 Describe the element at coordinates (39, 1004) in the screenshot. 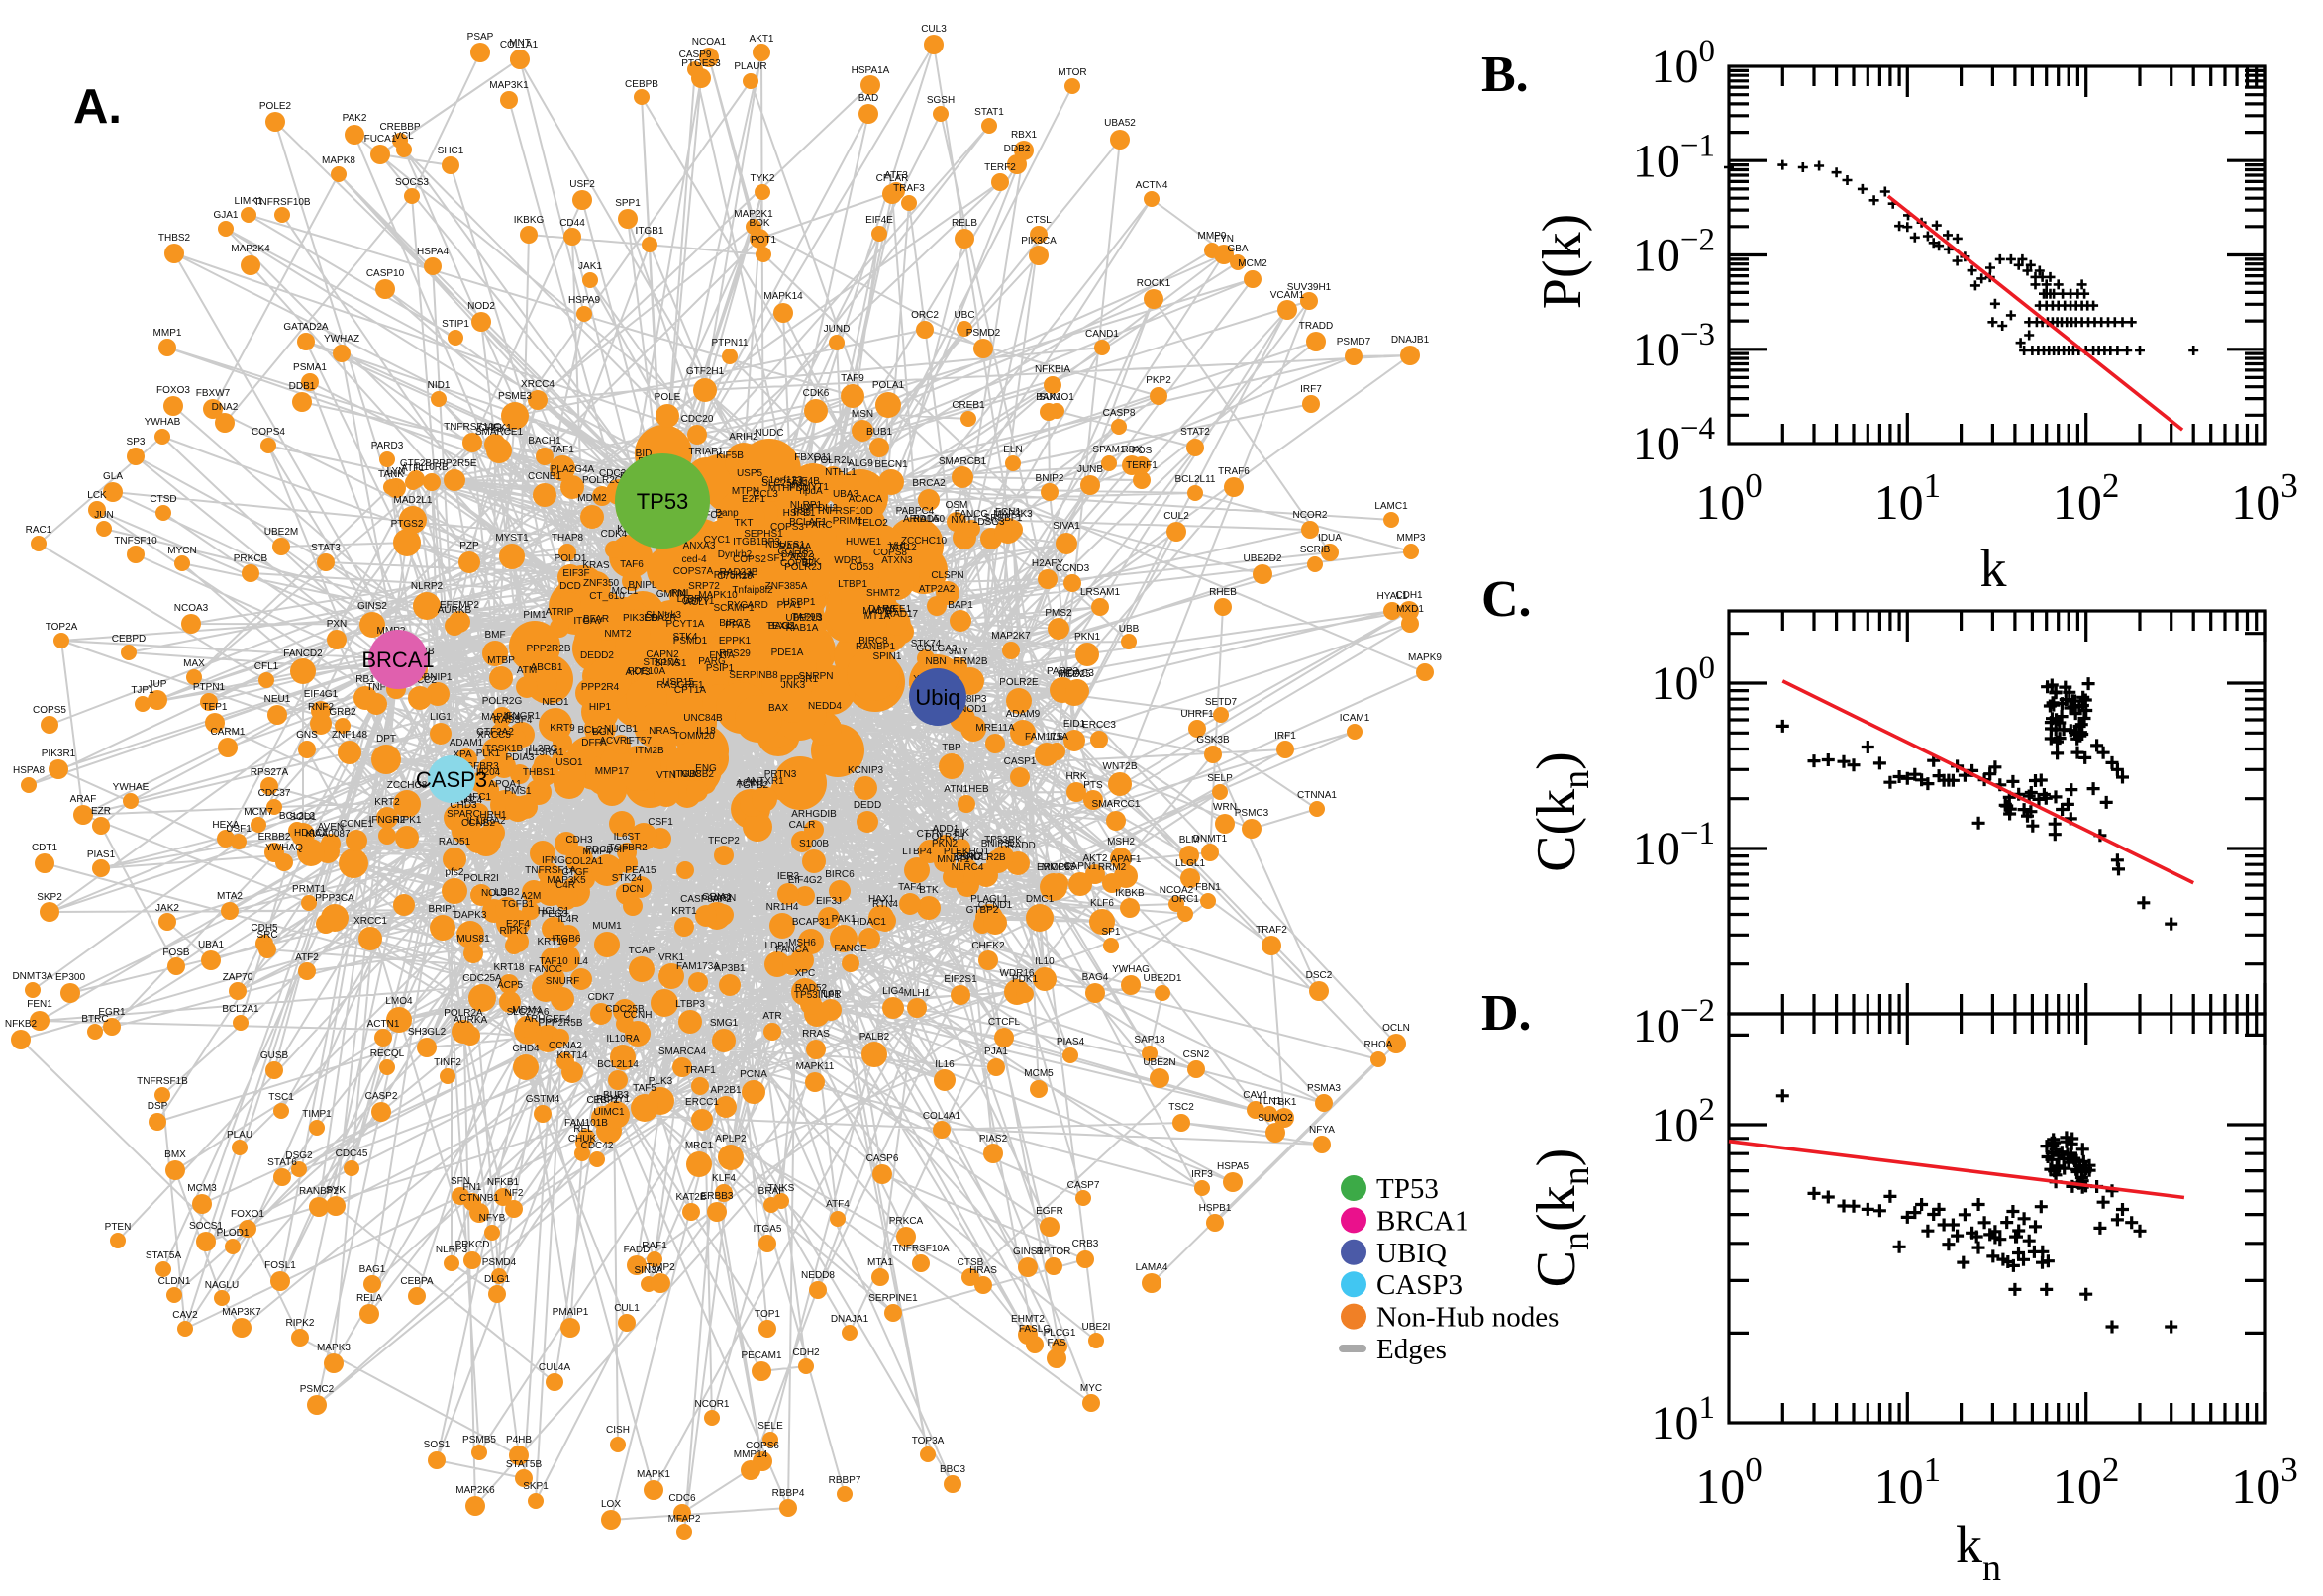

I see `svg-text: FEN1` at that location.